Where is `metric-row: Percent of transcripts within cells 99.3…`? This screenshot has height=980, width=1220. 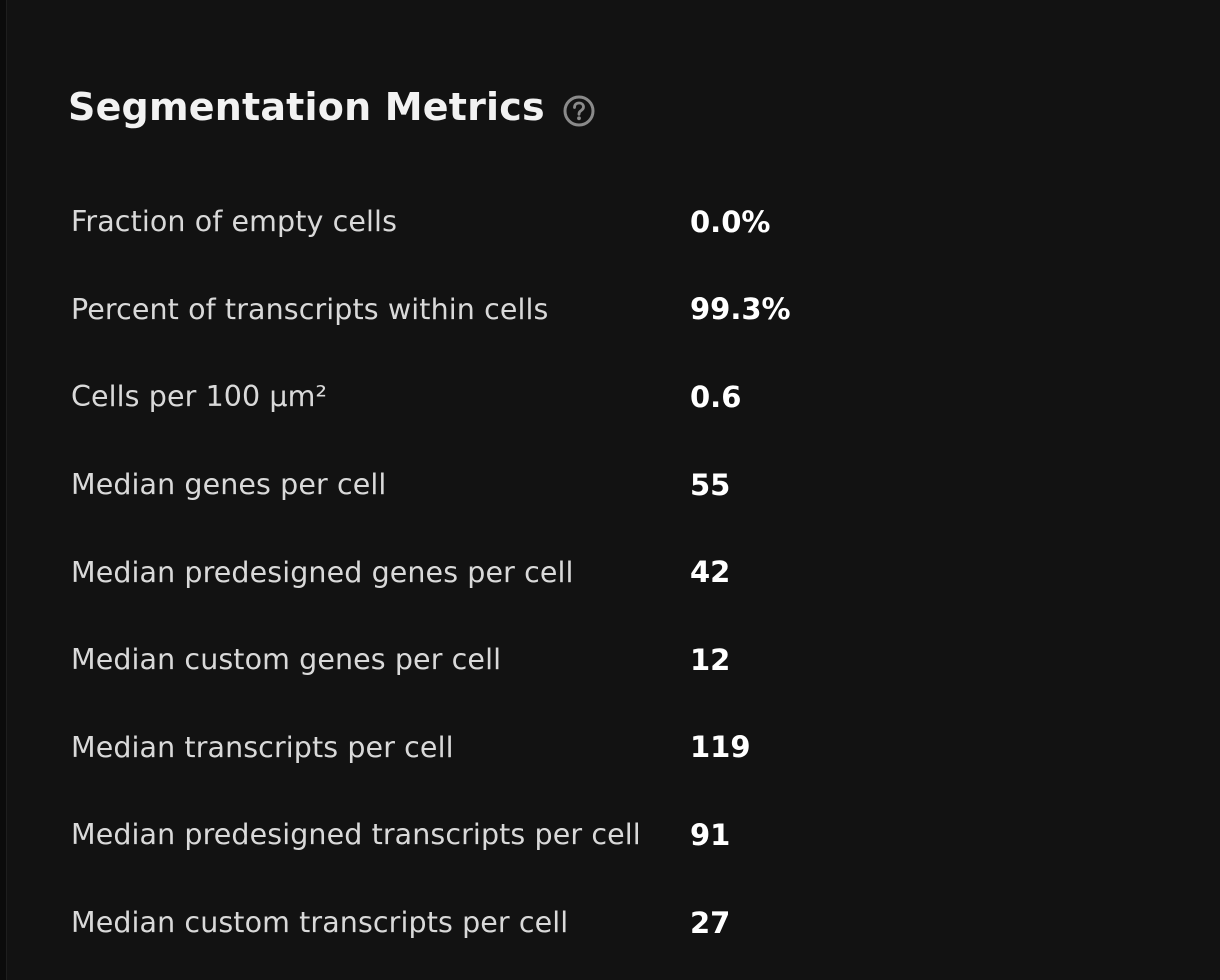
metric-row: Percent of transcripts within cells 99.3… is located at coordinates (521, 310).